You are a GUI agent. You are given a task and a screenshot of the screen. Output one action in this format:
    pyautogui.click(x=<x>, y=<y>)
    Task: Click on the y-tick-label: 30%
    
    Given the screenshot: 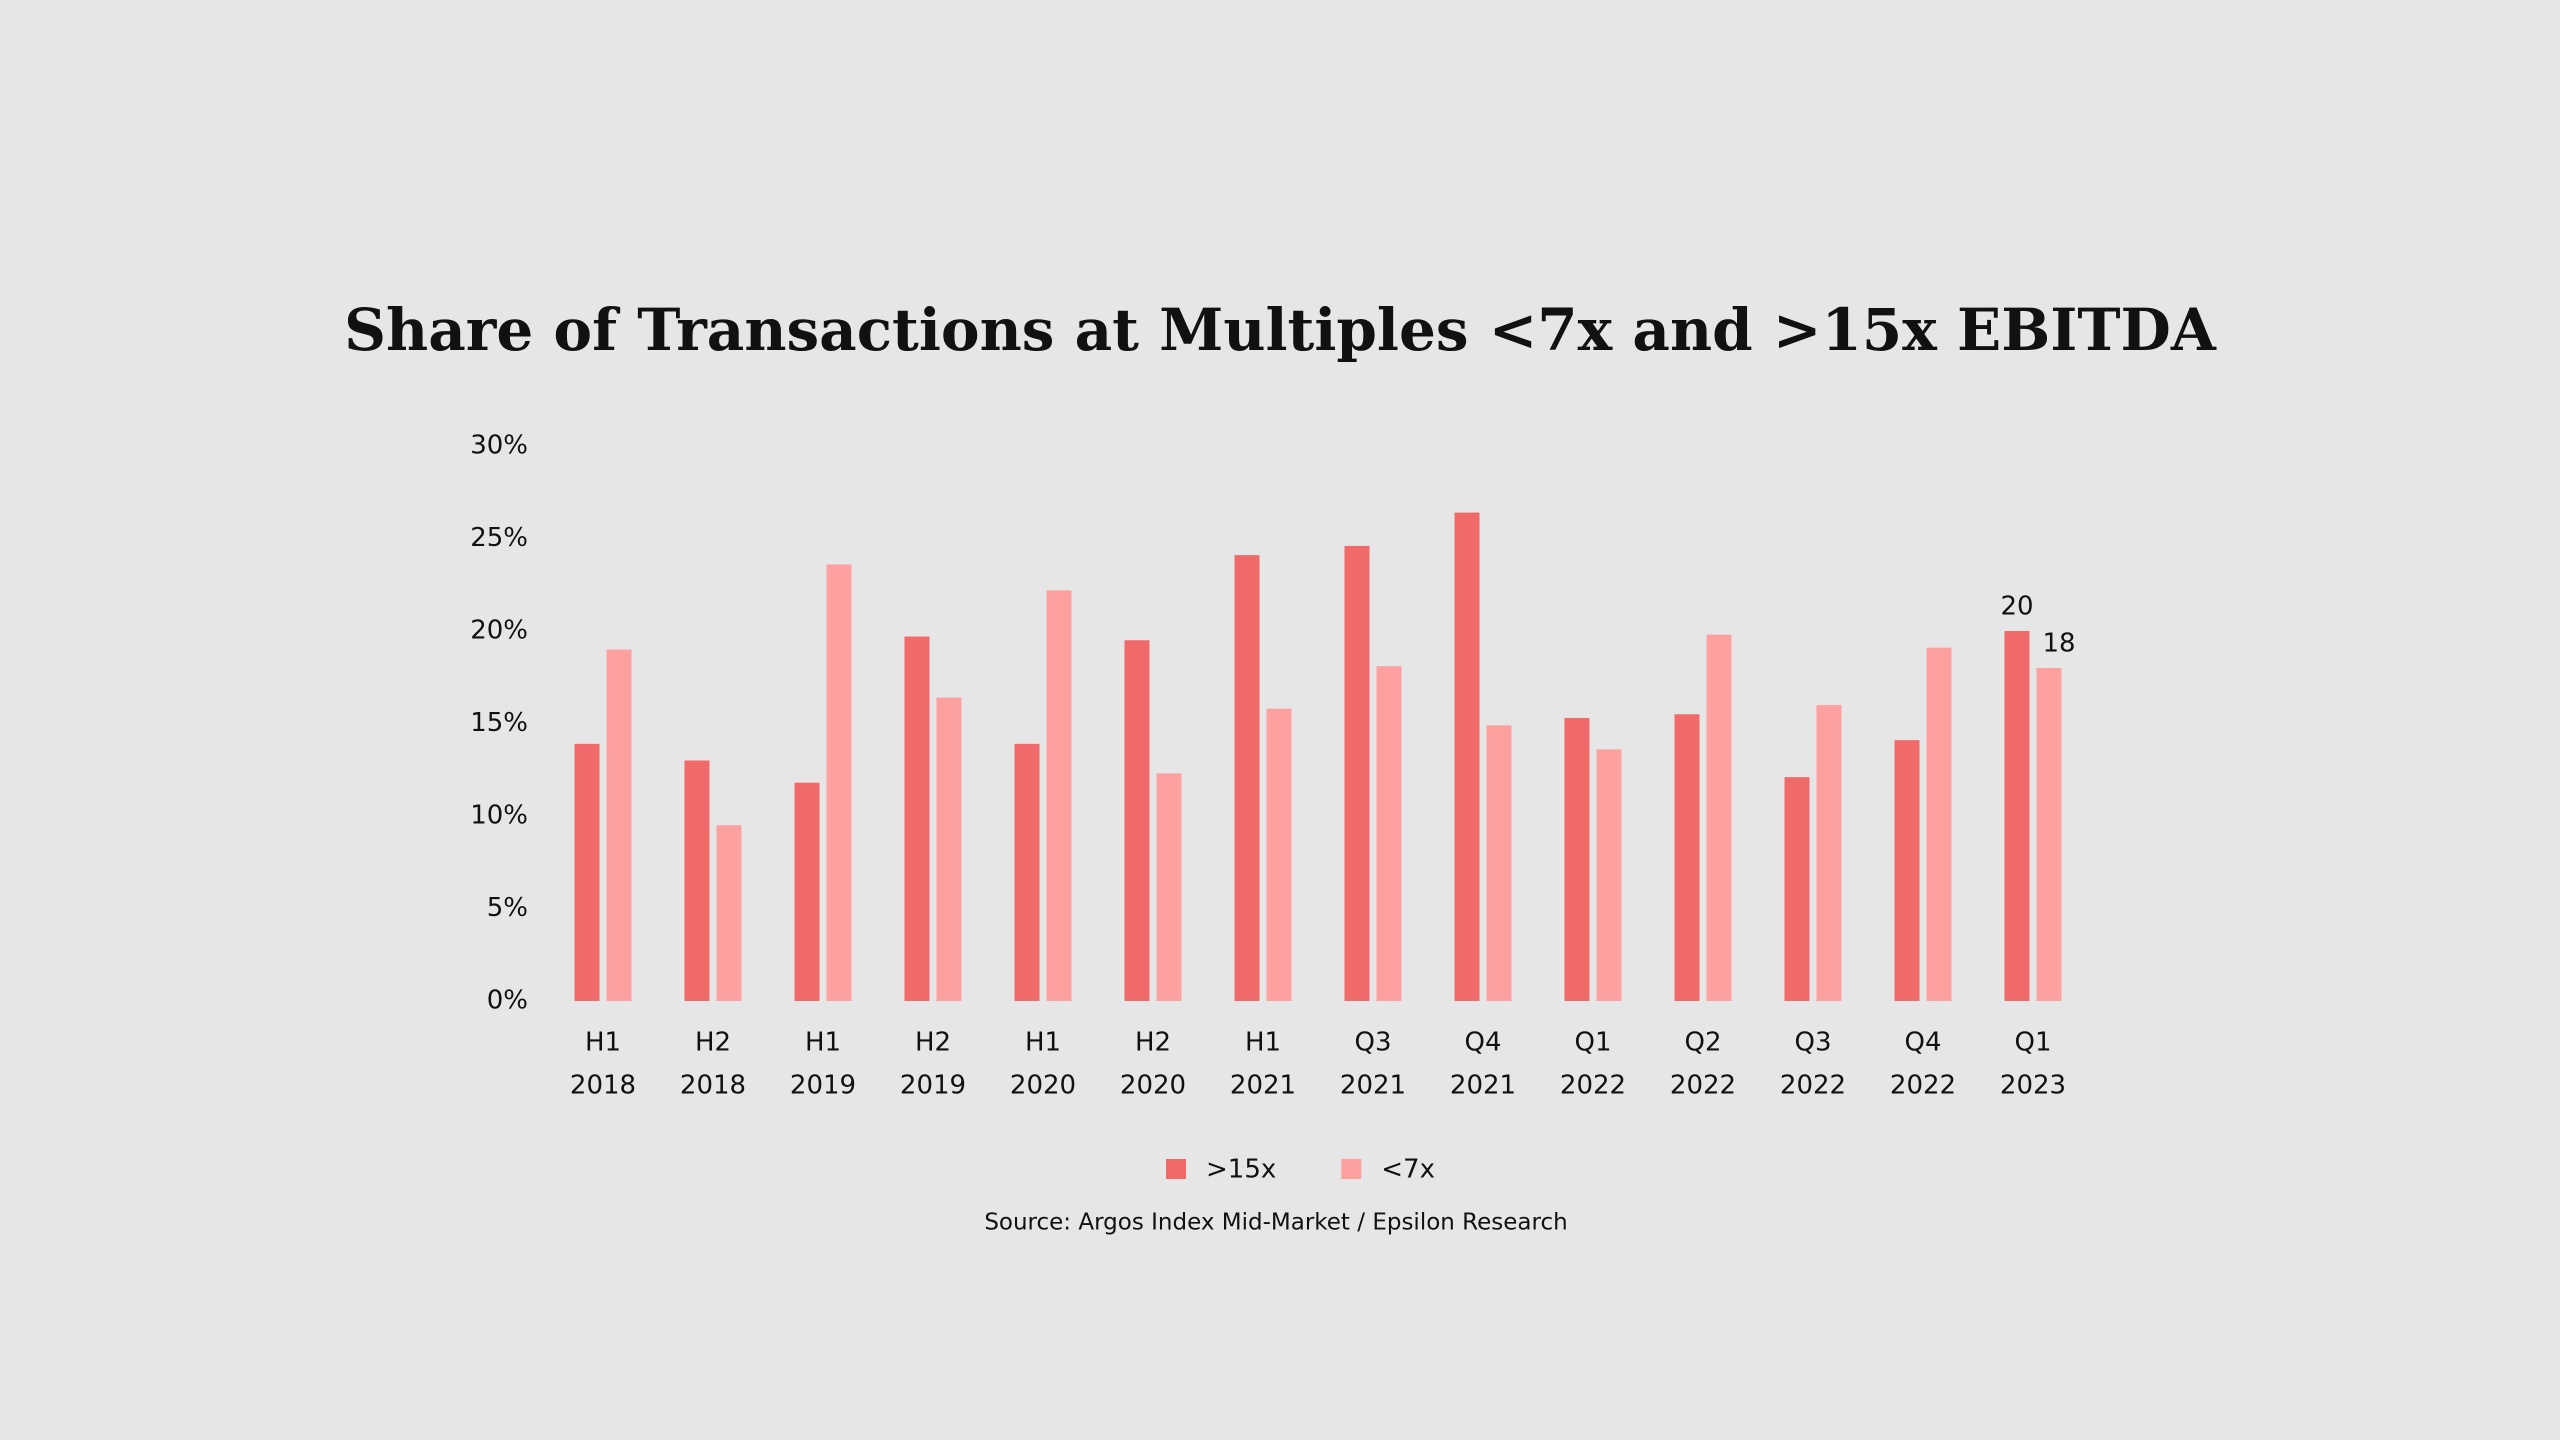 What is the action you would take?
    pyautogui.click(x=499, y=446)
    